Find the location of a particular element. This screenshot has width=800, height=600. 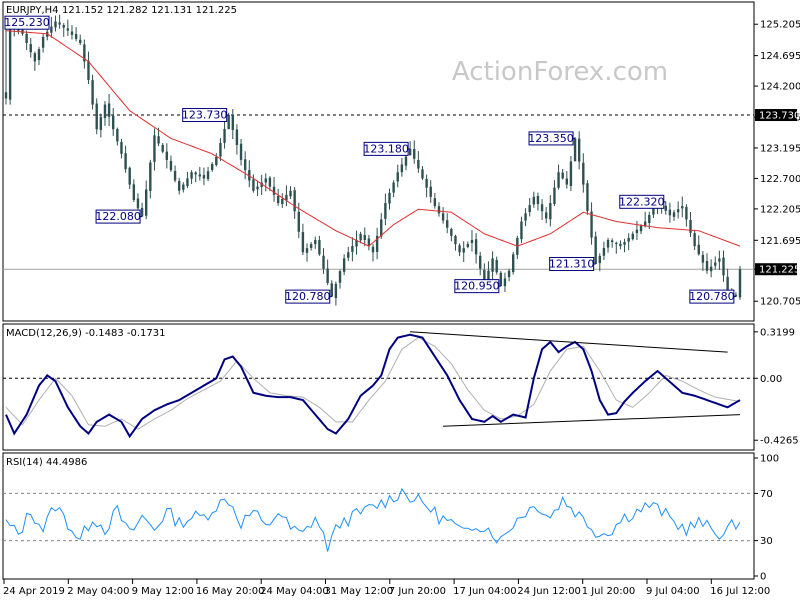

x-axis-tick-label: 24 Apr 2019 is located at coordinates (34, 591).